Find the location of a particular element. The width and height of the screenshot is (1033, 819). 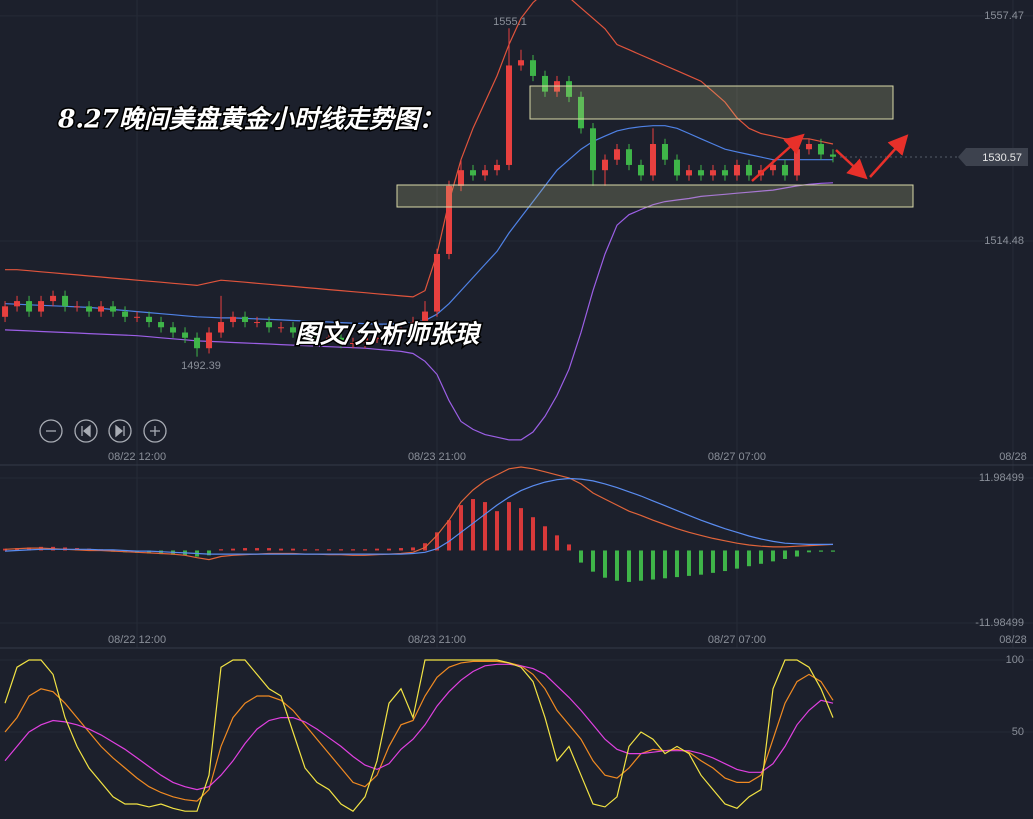

zoom-in is located at coordinates (155, 431).